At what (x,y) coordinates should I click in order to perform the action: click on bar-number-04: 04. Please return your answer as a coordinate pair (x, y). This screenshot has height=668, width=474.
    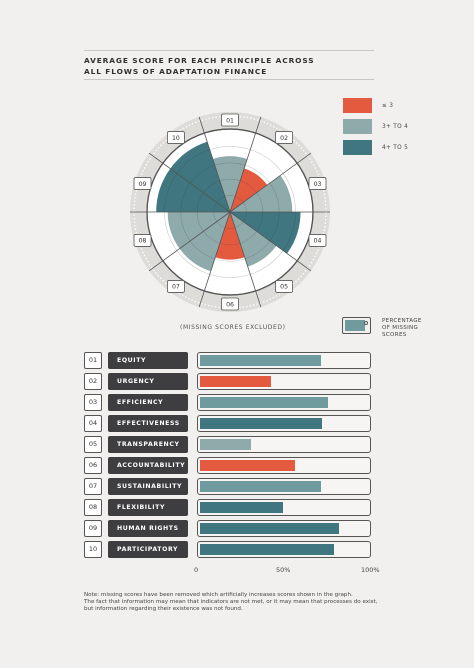
    Looking at the image, I should click on (93, 423).